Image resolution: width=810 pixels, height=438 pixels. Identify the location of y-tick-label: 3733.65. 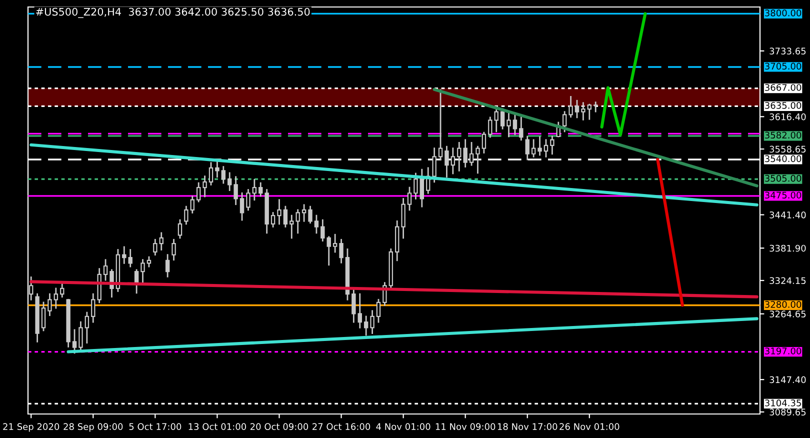
(788, 51).